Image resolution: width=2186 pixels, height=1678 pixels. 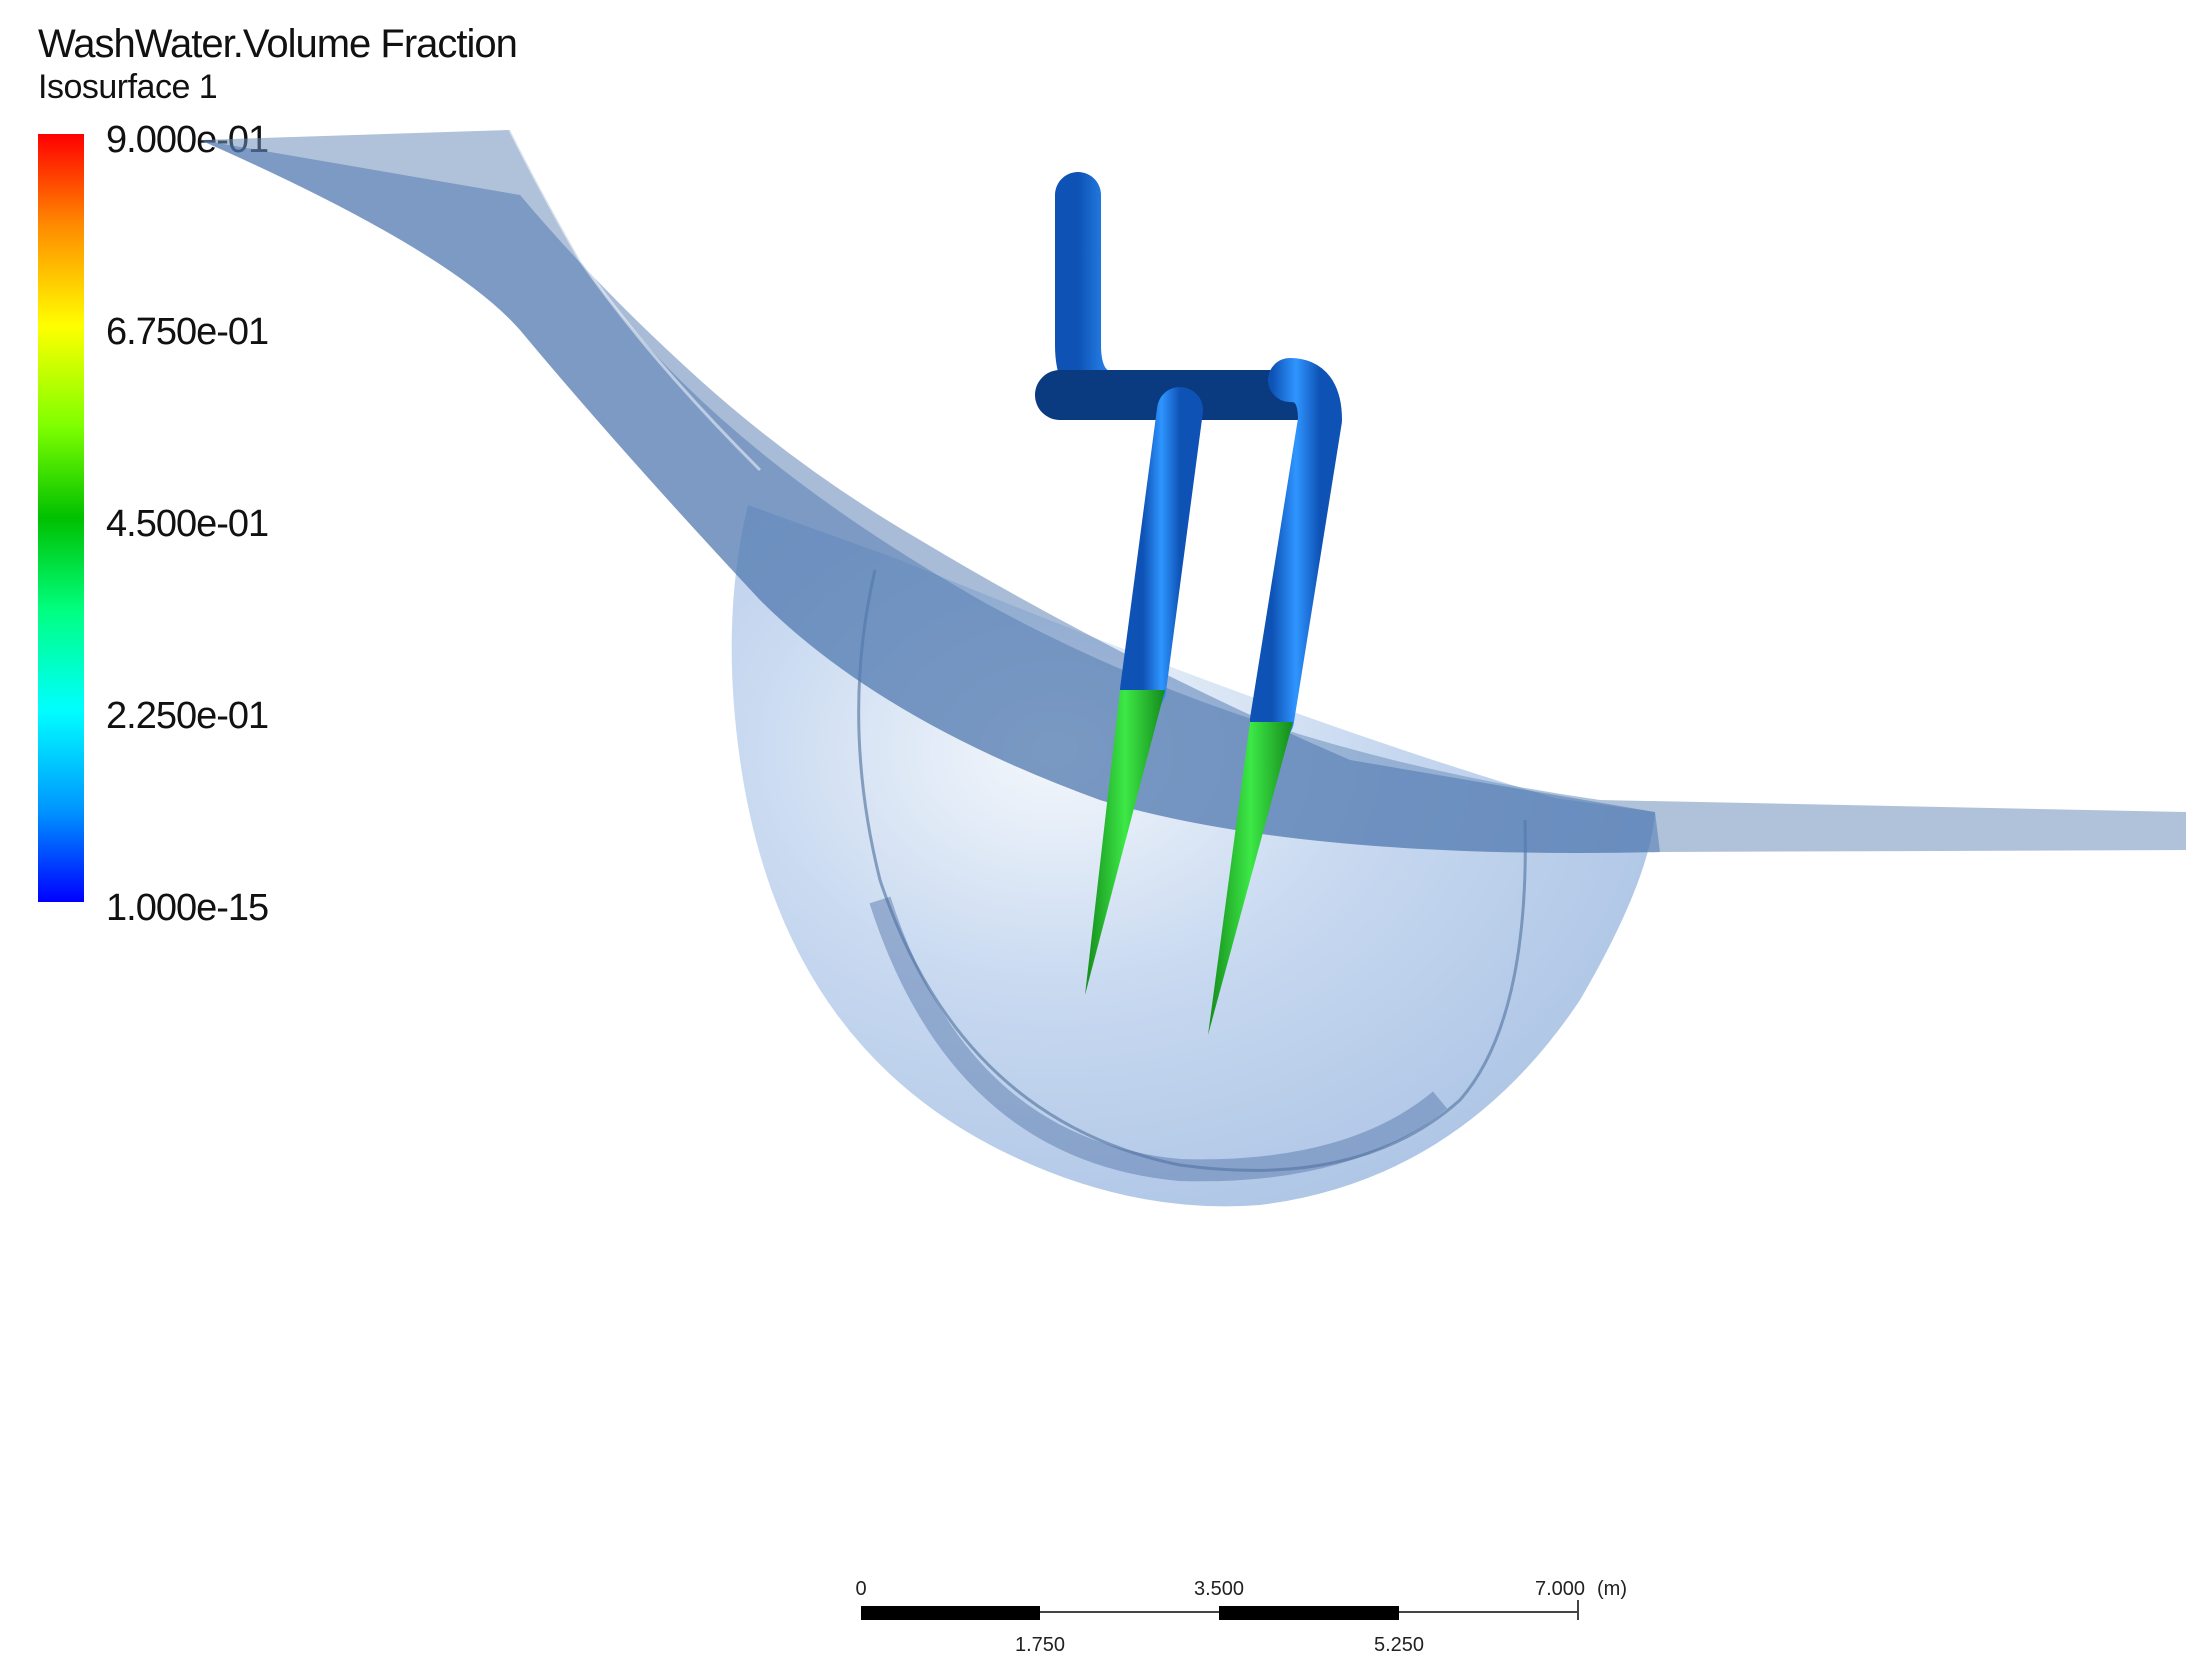 I want to click on scale-unit: (m), so click(x=1612, y=1589).